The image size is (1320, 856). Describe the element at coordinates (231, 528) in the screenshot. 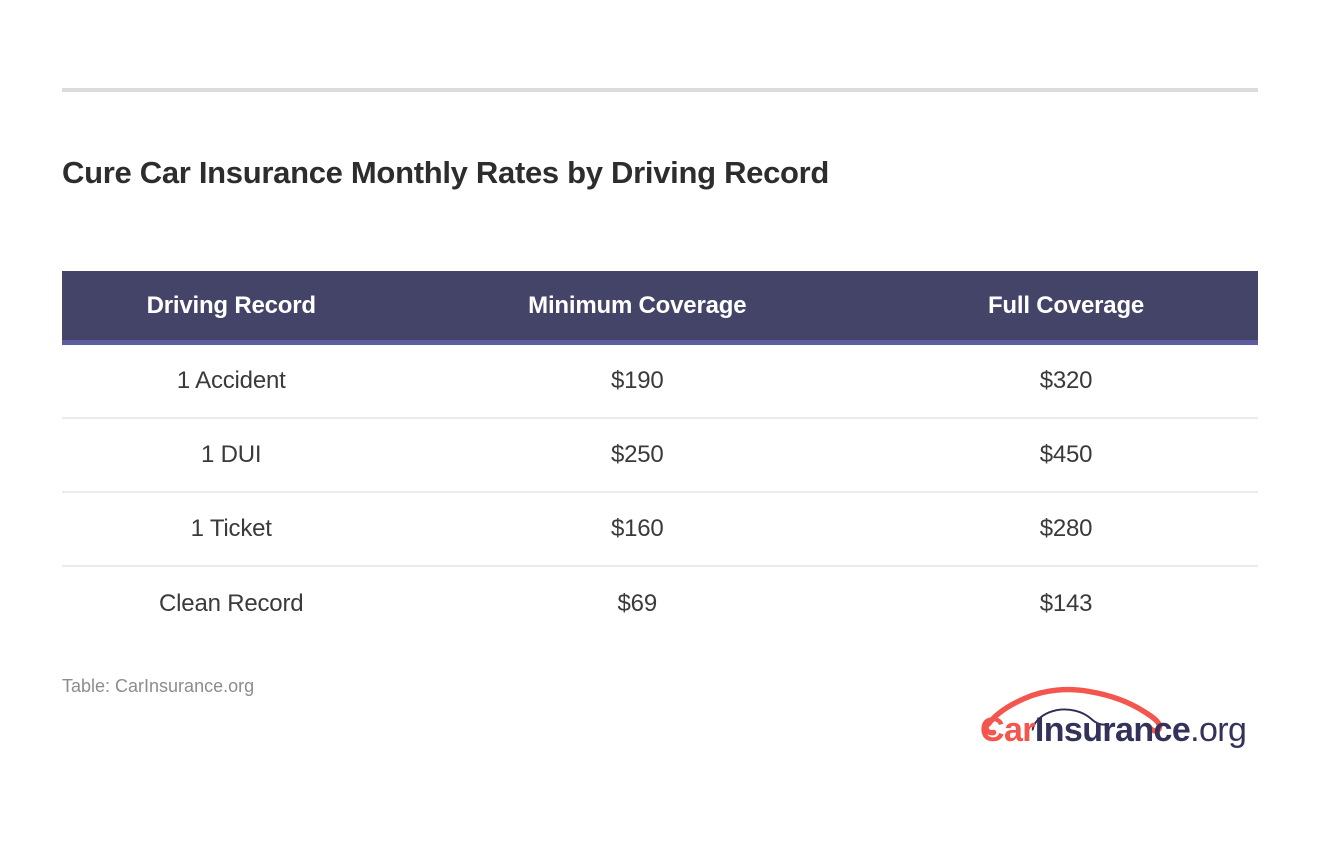

I see `cell-driving-record: 1 Ticket` at that location.